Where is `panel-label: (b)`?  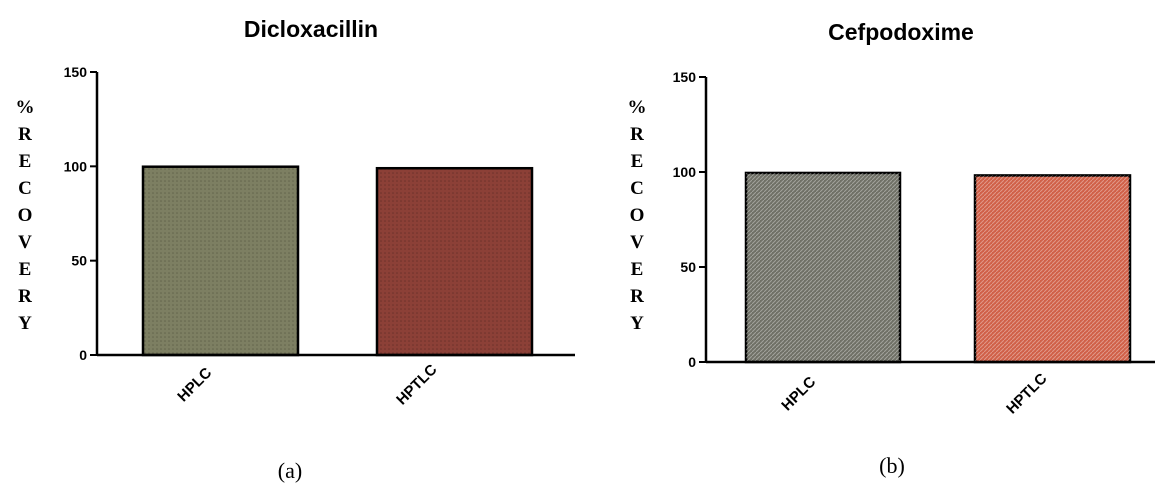
panel-label: (b) is located at coordinates (892, 465).